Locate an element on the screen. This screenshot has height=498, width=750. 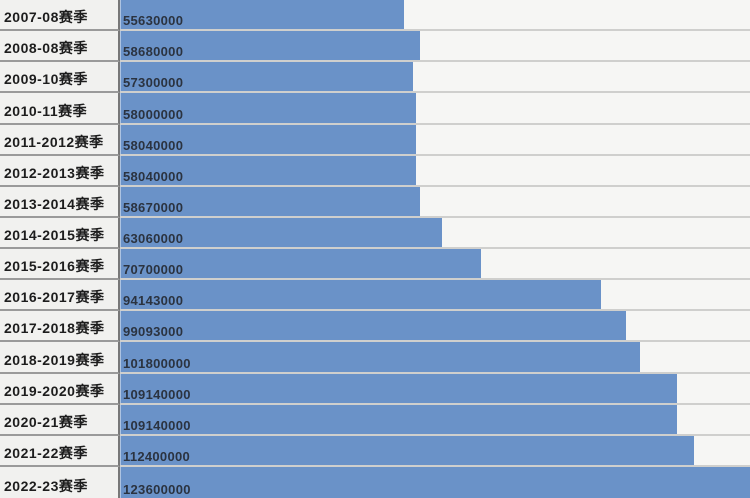
season-label: 2011-2012赛季 is located at coordinates (60, 140).